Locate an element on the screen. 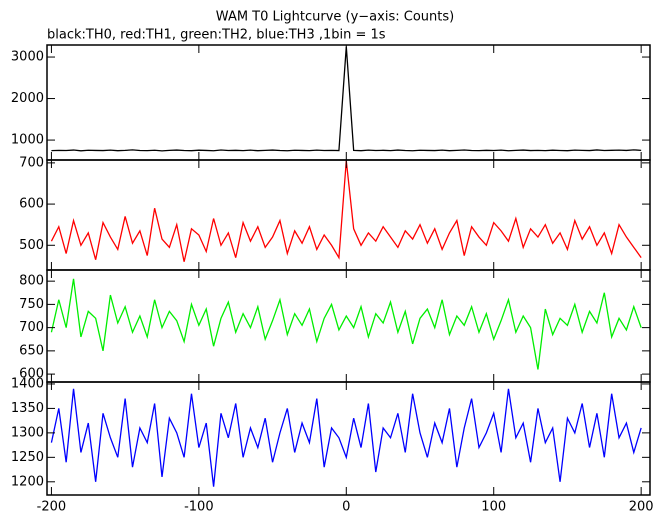  y-tick-label: 1350 is located at coordinates (27, 408).